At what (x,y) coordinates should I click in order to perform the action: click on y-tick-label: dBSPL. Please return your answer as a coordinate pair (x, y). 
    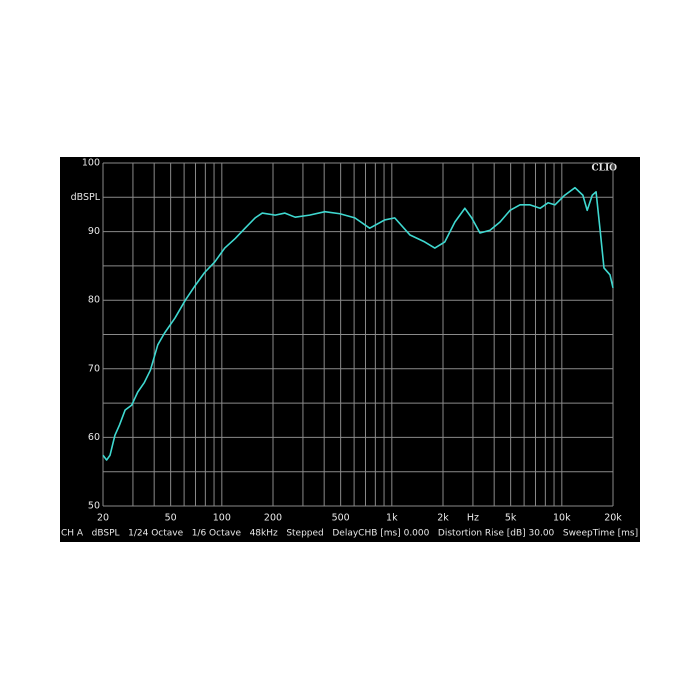
    Looking at the image, I should click on (86, 197).